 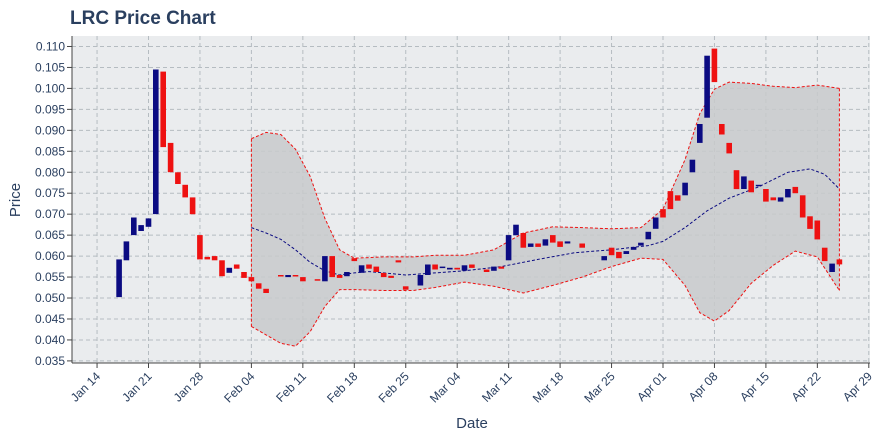 I want to click on x-tick-label: Feb 04, so click(x=239, y=387).